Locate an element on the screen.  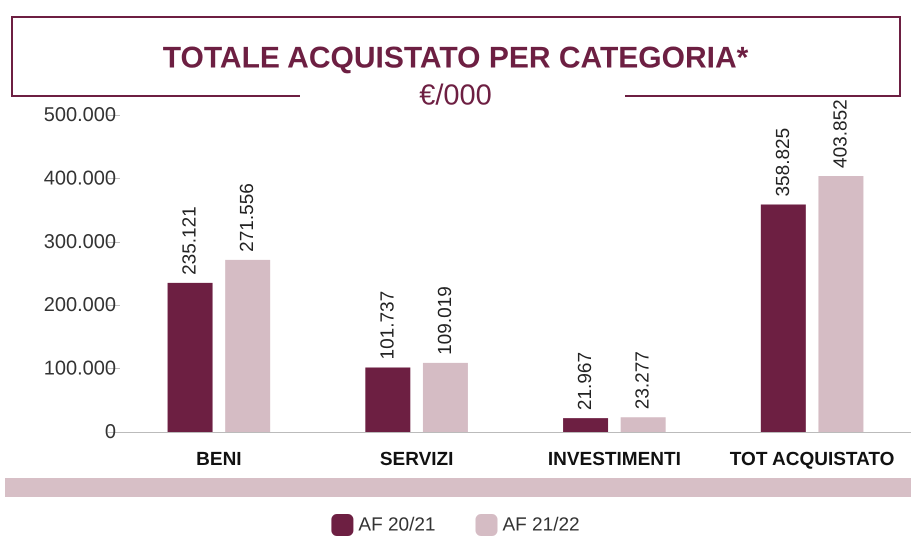
data-label: 21.967 is located at coordinates (585, 381).